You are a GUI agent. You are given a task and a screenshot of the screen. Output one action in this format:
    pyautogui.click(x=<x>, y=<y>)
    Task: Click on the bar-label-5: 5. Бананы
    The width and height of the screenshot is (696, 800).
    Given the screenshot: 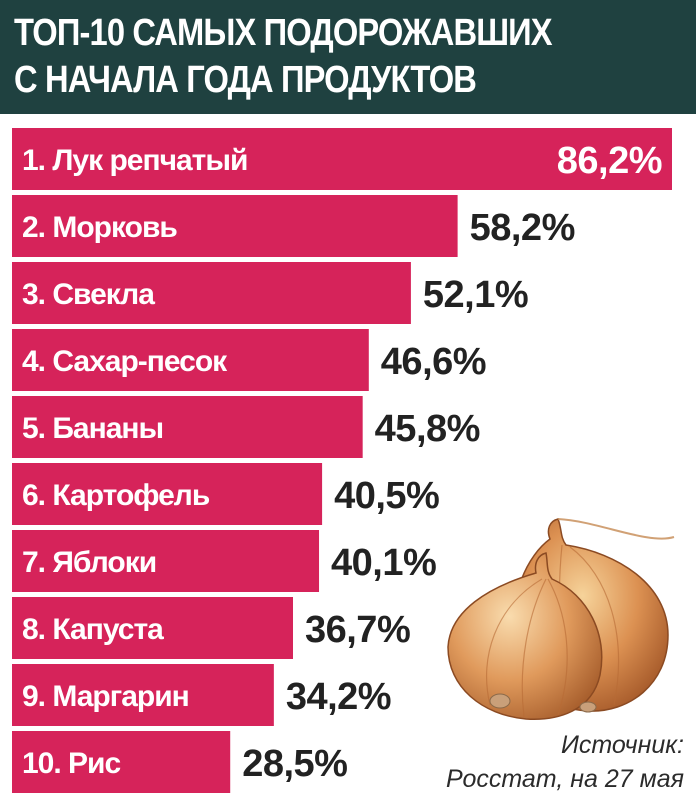 What is the action you would take?
    pyautogui.click(x=92, y=428)
    